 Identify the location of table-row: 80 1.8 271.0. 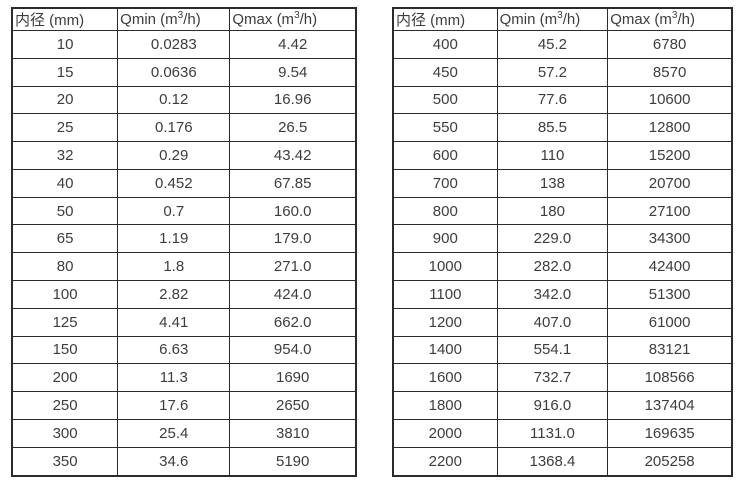
(184, 267).